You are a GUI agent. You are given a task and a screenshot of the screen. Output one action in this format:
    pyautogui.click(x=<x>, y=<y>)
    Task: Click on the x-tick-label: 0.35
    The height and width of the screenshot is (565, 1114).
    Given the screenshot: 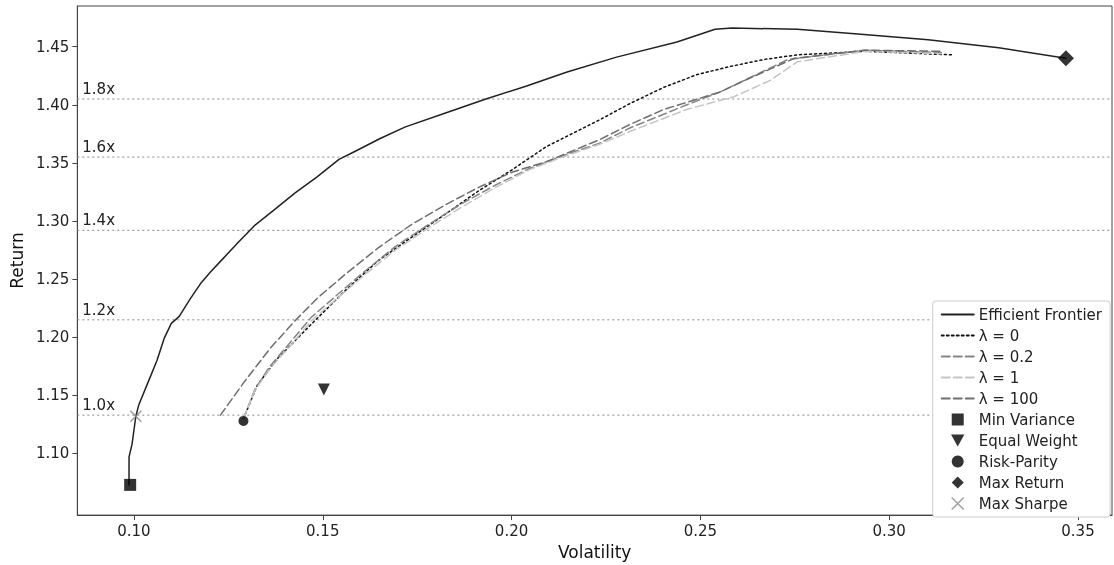 What is the action you would take?
    pyautogui.click(x=1078, y=530)
    